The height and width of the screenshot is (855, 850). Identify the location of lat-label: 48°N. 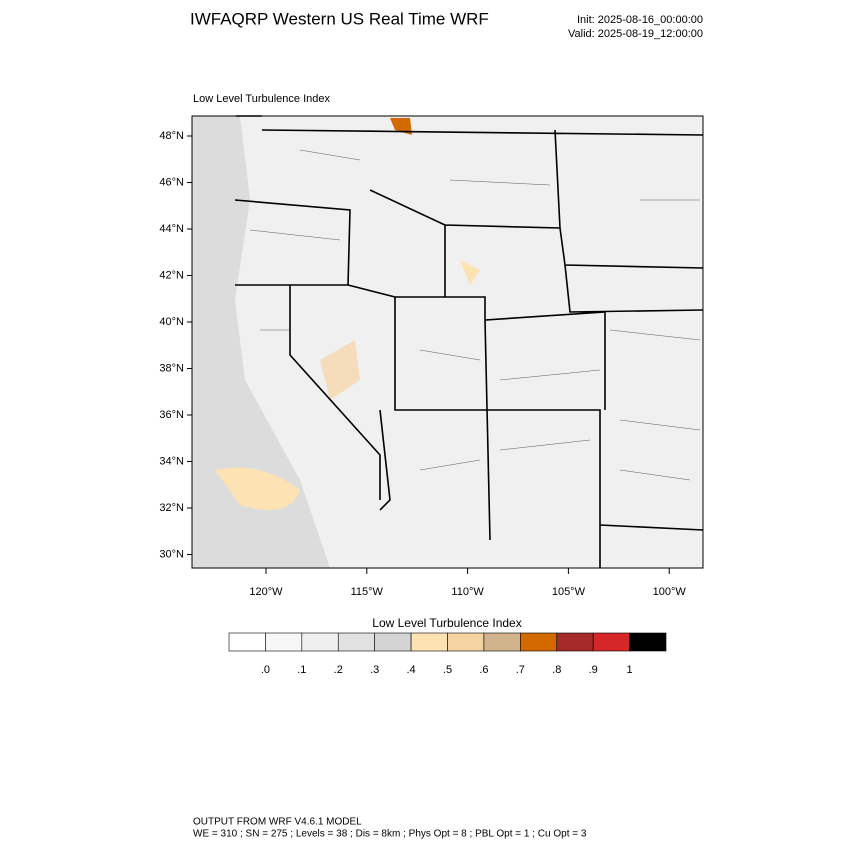
(171, 136).